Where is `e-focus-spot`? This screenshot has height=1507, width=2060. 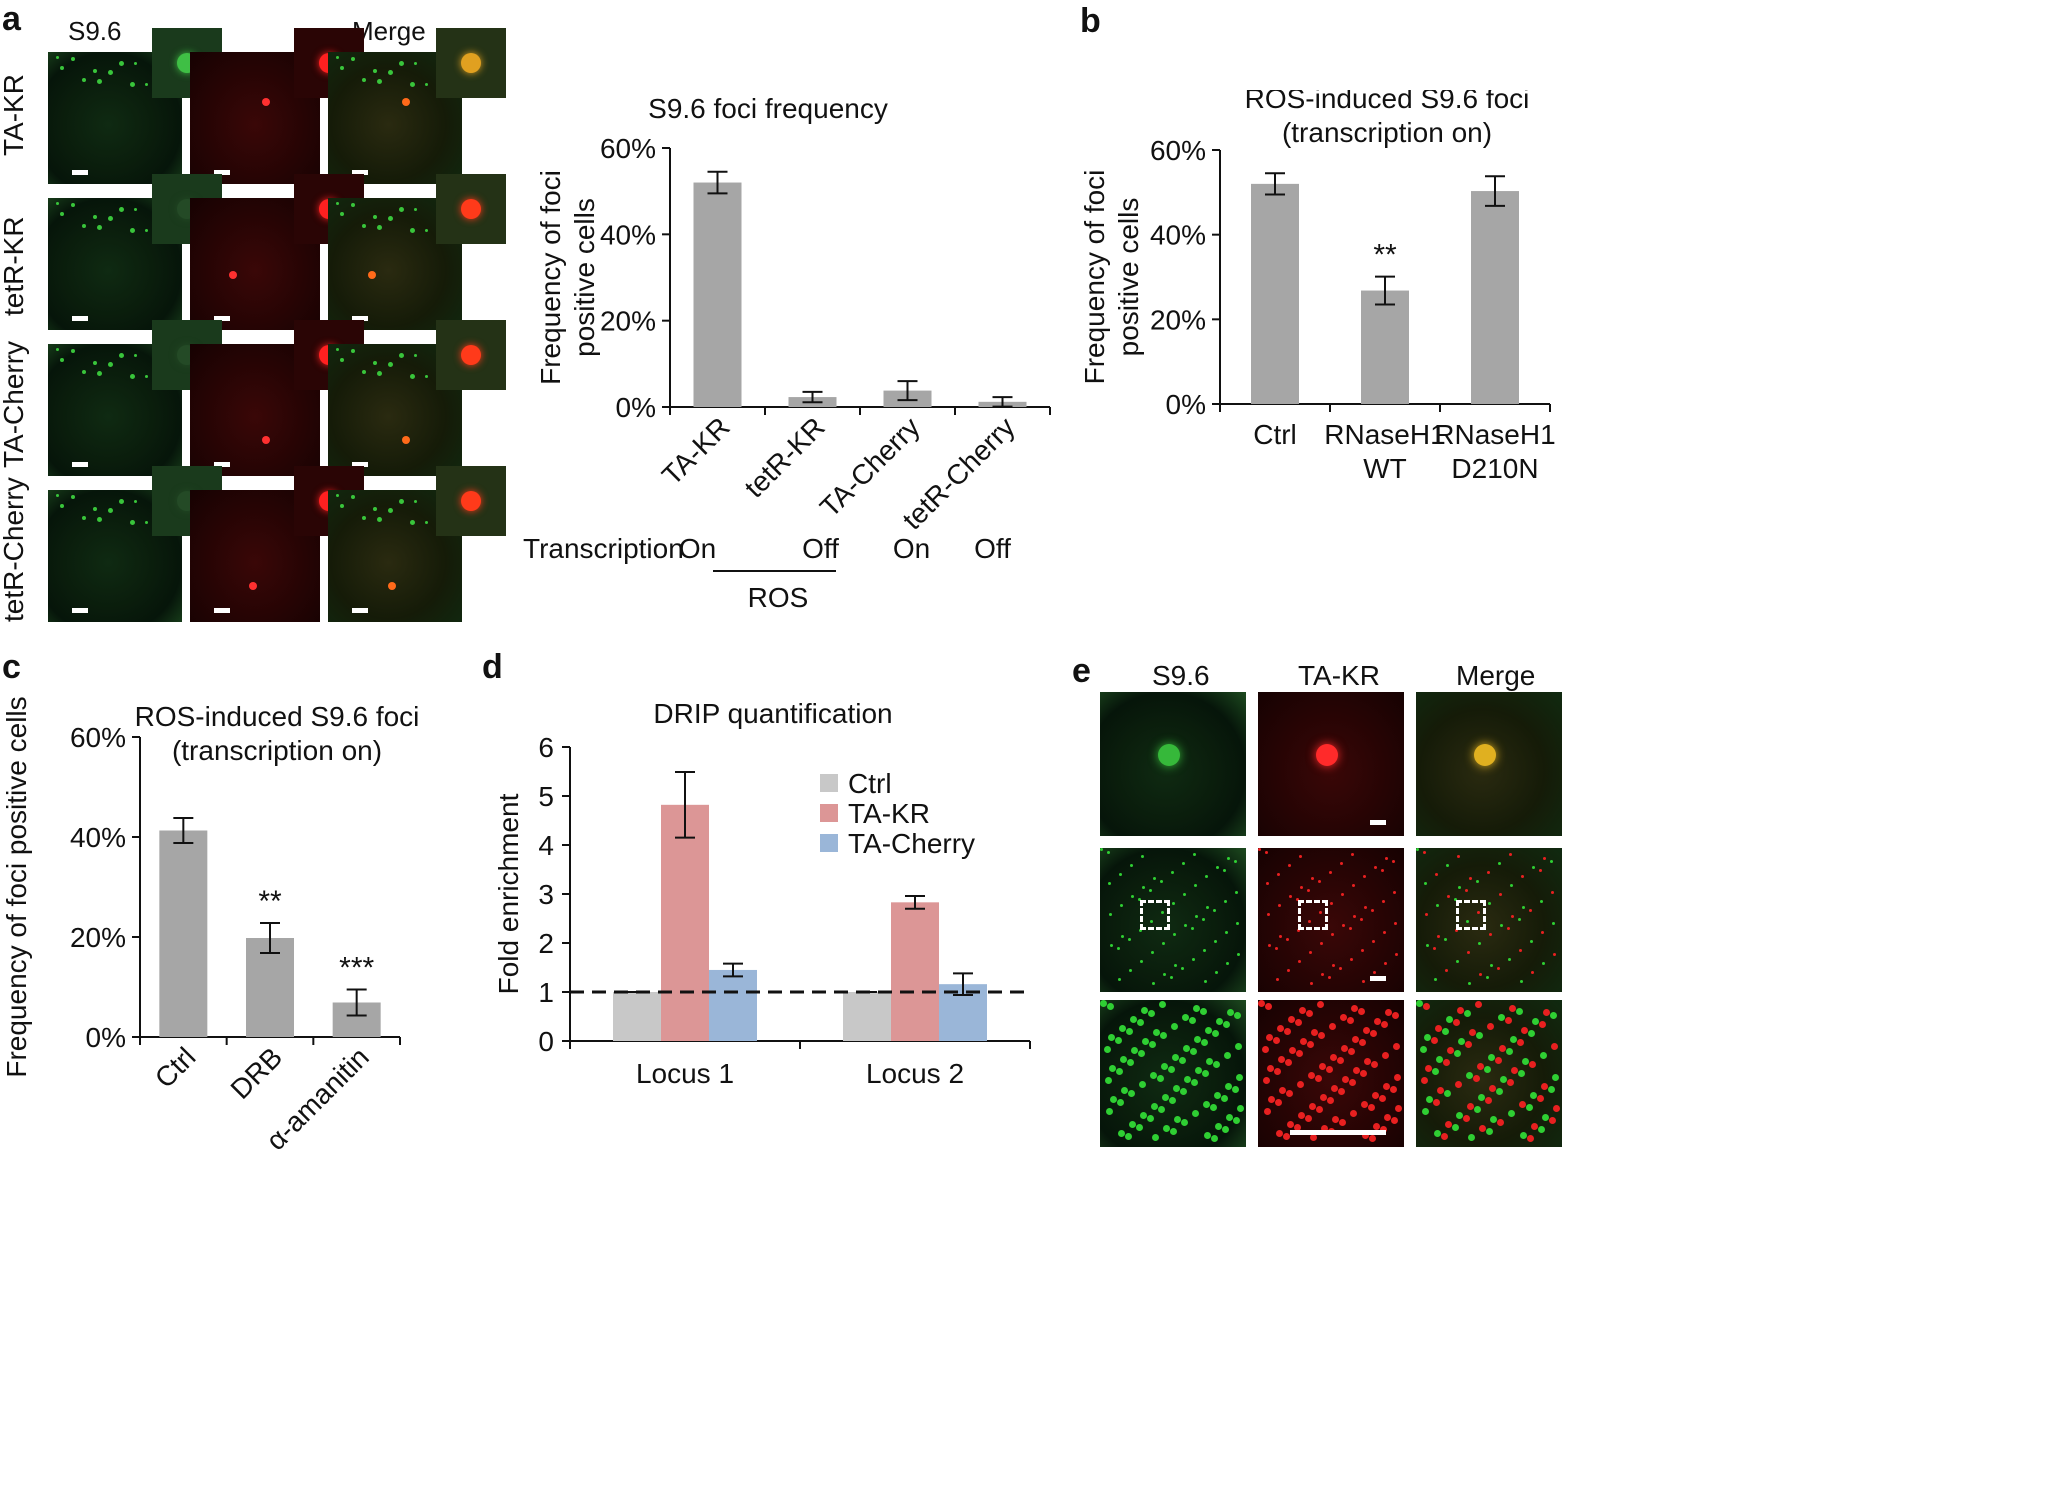 e-focus-spot is located at coordinates (1485, 755).